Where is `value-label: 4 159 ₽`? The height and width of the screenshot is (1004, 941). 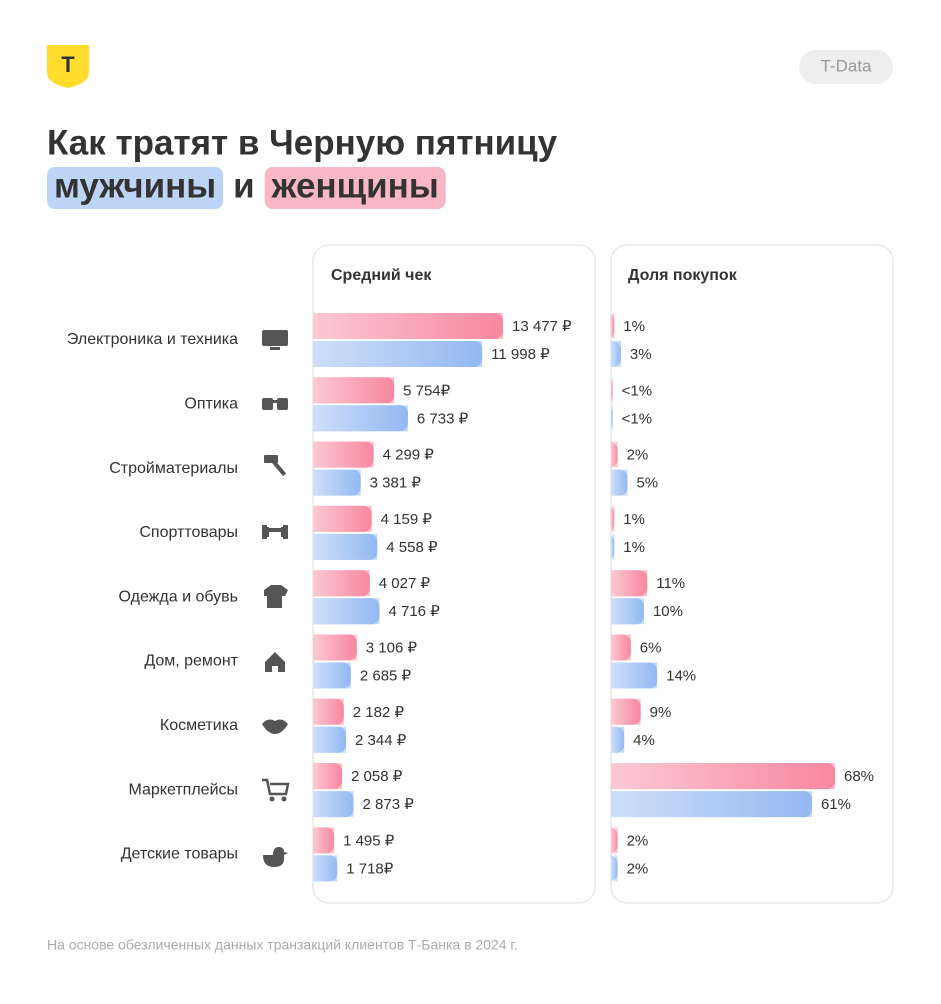
value-label: 4 159 ₽ is located at coordinates (407, 519).